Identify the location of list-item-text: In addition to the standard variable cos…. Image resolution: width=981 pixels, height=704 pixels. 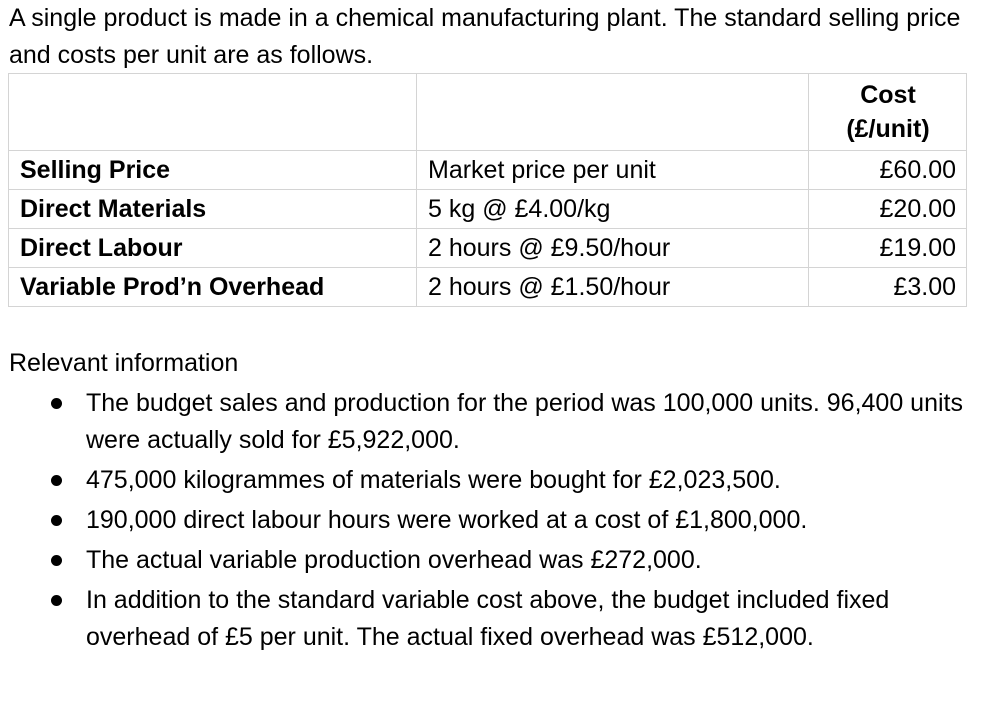
(488, 618).